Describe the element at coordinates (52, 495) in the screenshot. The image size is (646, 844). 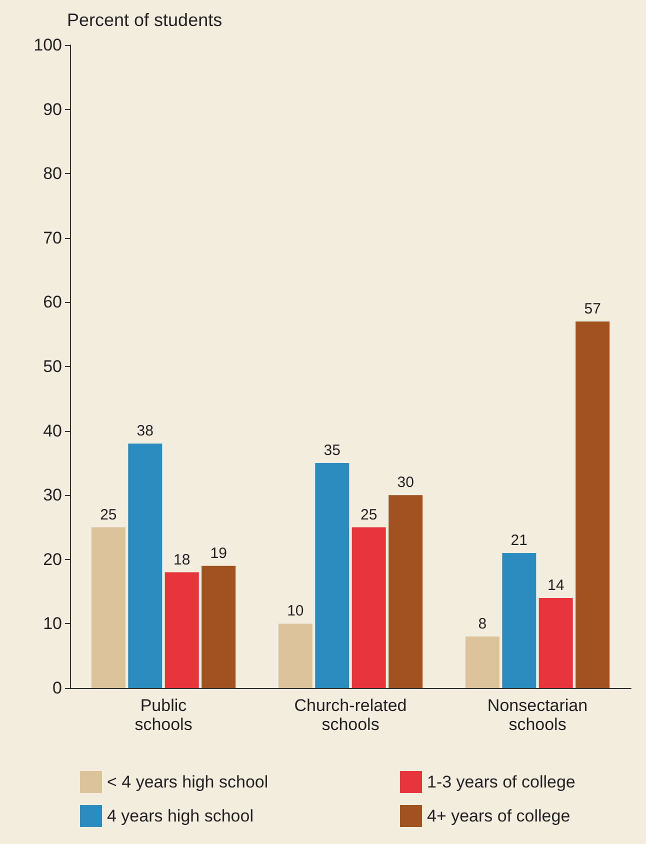
I see `y-tick-label: 30` at that location.